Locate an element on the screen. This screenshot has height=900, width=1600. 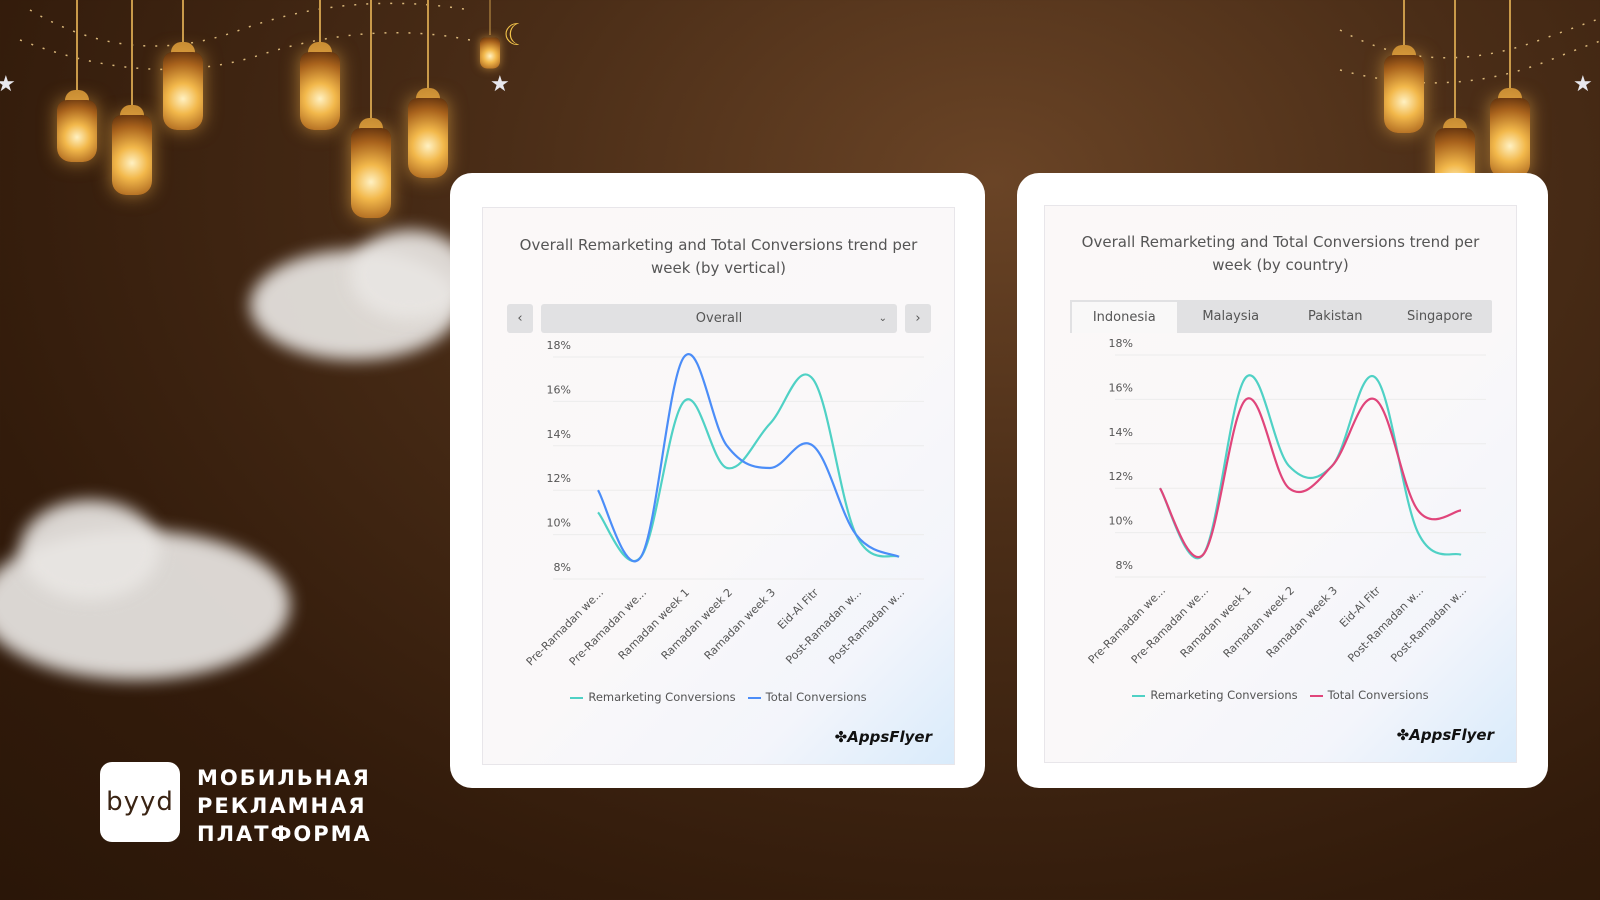
vertical-dropdown: Overall ⌄ is located at coordinates (719, 318).